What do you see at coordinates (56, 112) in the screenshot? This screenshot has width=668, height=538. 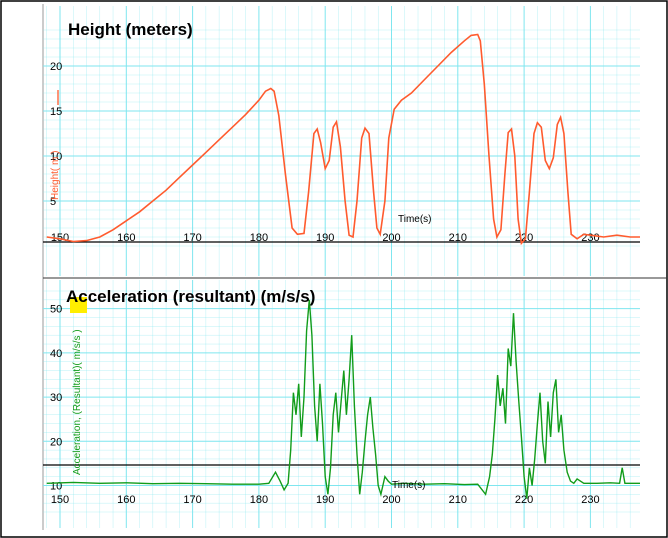 I see `y-tick-label: 15` at bounding box center [56, 112].